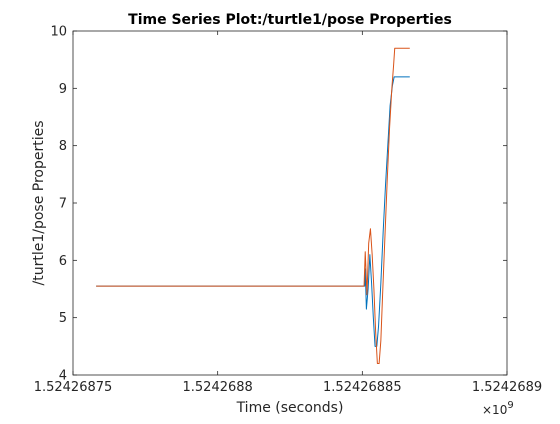  I want to click on x-tick-label: 1.5242689, so click(507, 387).